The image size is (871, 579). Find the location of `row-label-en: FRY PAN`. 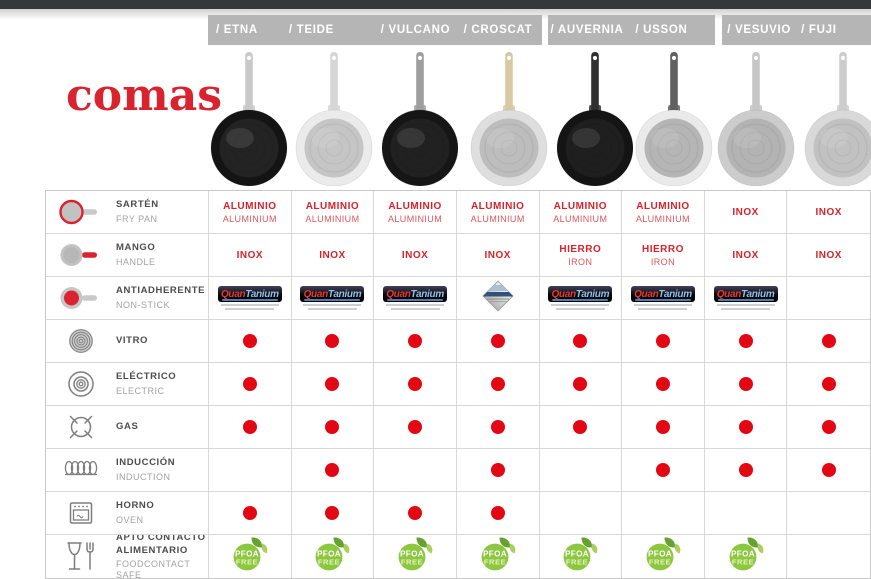

row-label-en: FRY PAN is located at coordinates (137, 218).